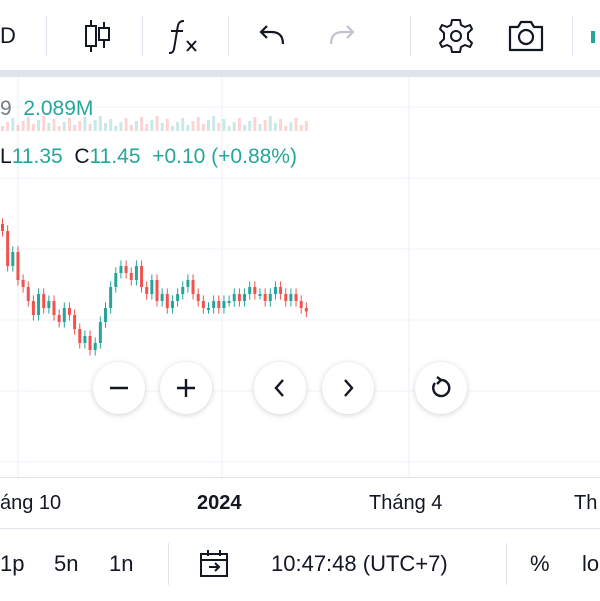 The width and height of the screenshot is (600, 601). Describe the element at coordinates (37, 156) in the screenshot. I see `low-value: 11.35` at that location.